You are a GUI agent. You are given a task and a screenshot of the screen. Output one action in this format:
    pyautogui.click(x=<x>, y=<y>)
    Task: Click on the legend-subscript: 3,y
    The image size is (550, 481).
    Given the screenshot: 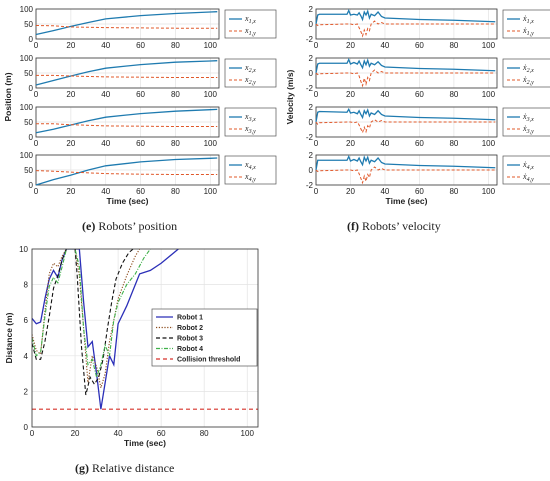 What is the action you would take?
    pyautogui.click(x=252, y=132)
    